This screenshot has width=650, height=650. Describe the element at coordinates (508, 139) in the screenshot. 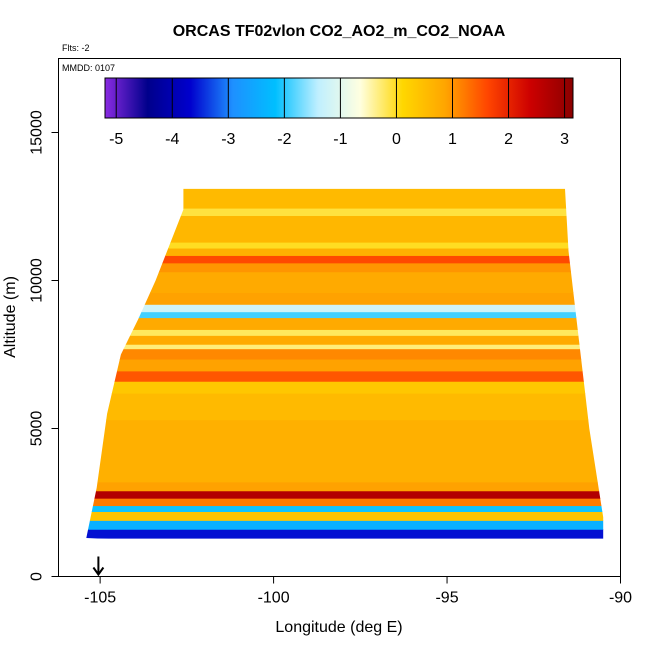

I see `colorbar-tick-label-7: 2` at that location.